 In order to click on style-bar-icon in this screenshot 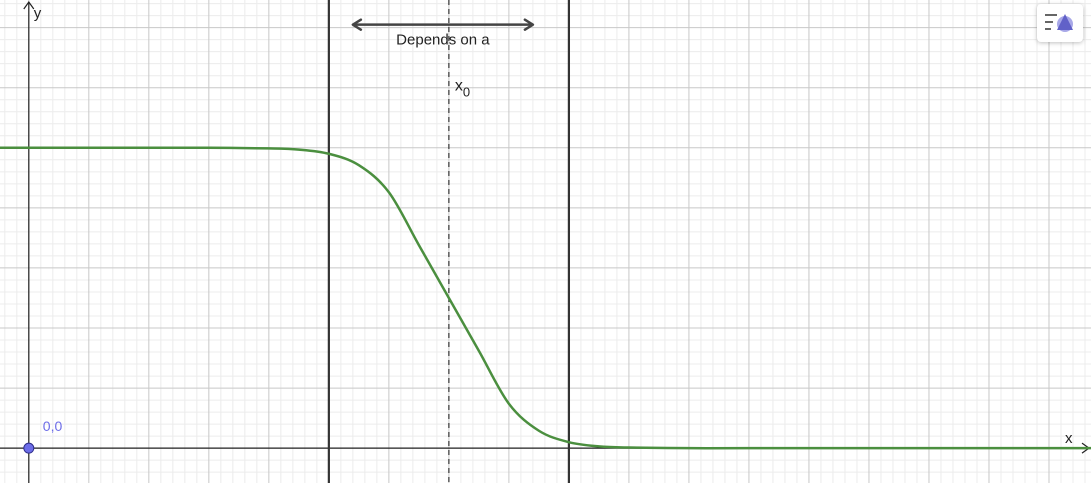, I will do `click(1059, 23)`.